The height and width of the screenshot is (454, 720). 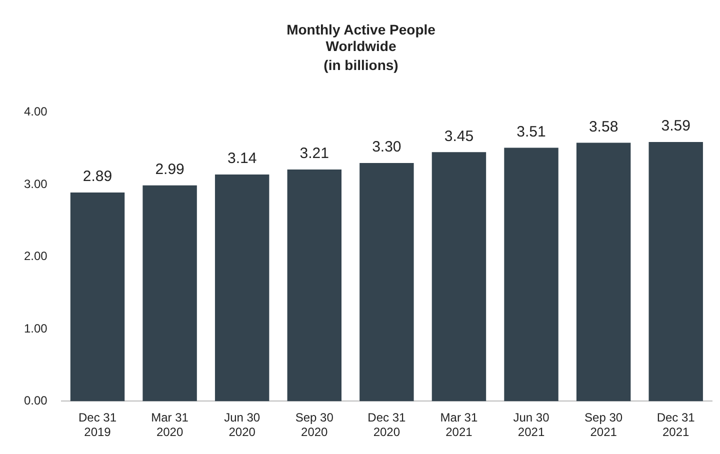 I want to click on x-tick-label: Mar 31 2020, so click(x=170, y=425).